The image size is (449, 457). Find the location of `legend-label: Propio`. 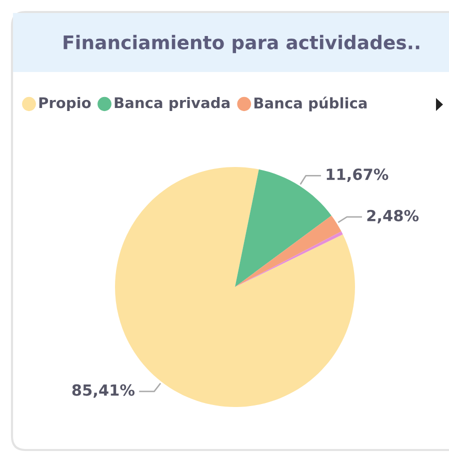

legend-label: Propio is located at coordinates (65, 104).